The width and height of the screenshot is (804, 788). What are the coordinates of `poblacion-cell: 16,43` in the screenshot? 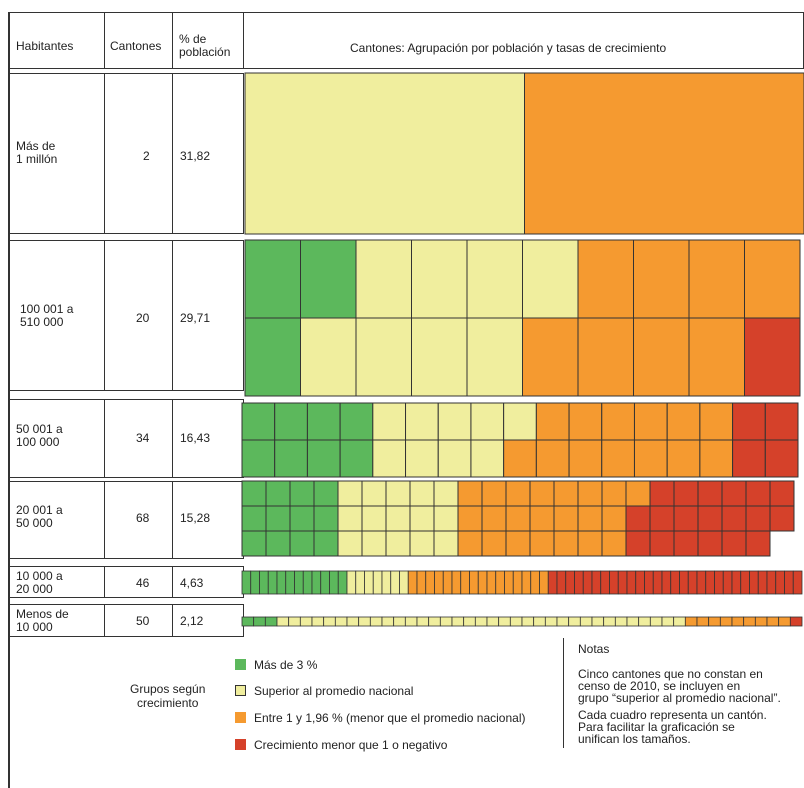 It's located at (195, 438).